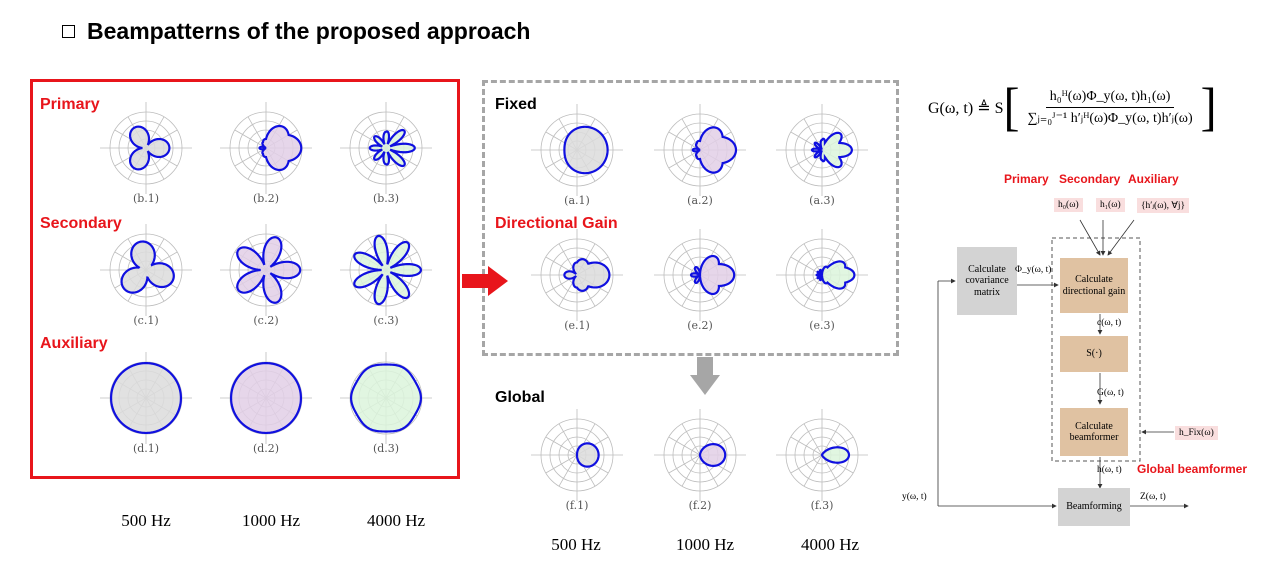 This screenshot has width=1280, height=568. I want to click on freq-label-1000-global: 1000 Hz, so click(705, 544).